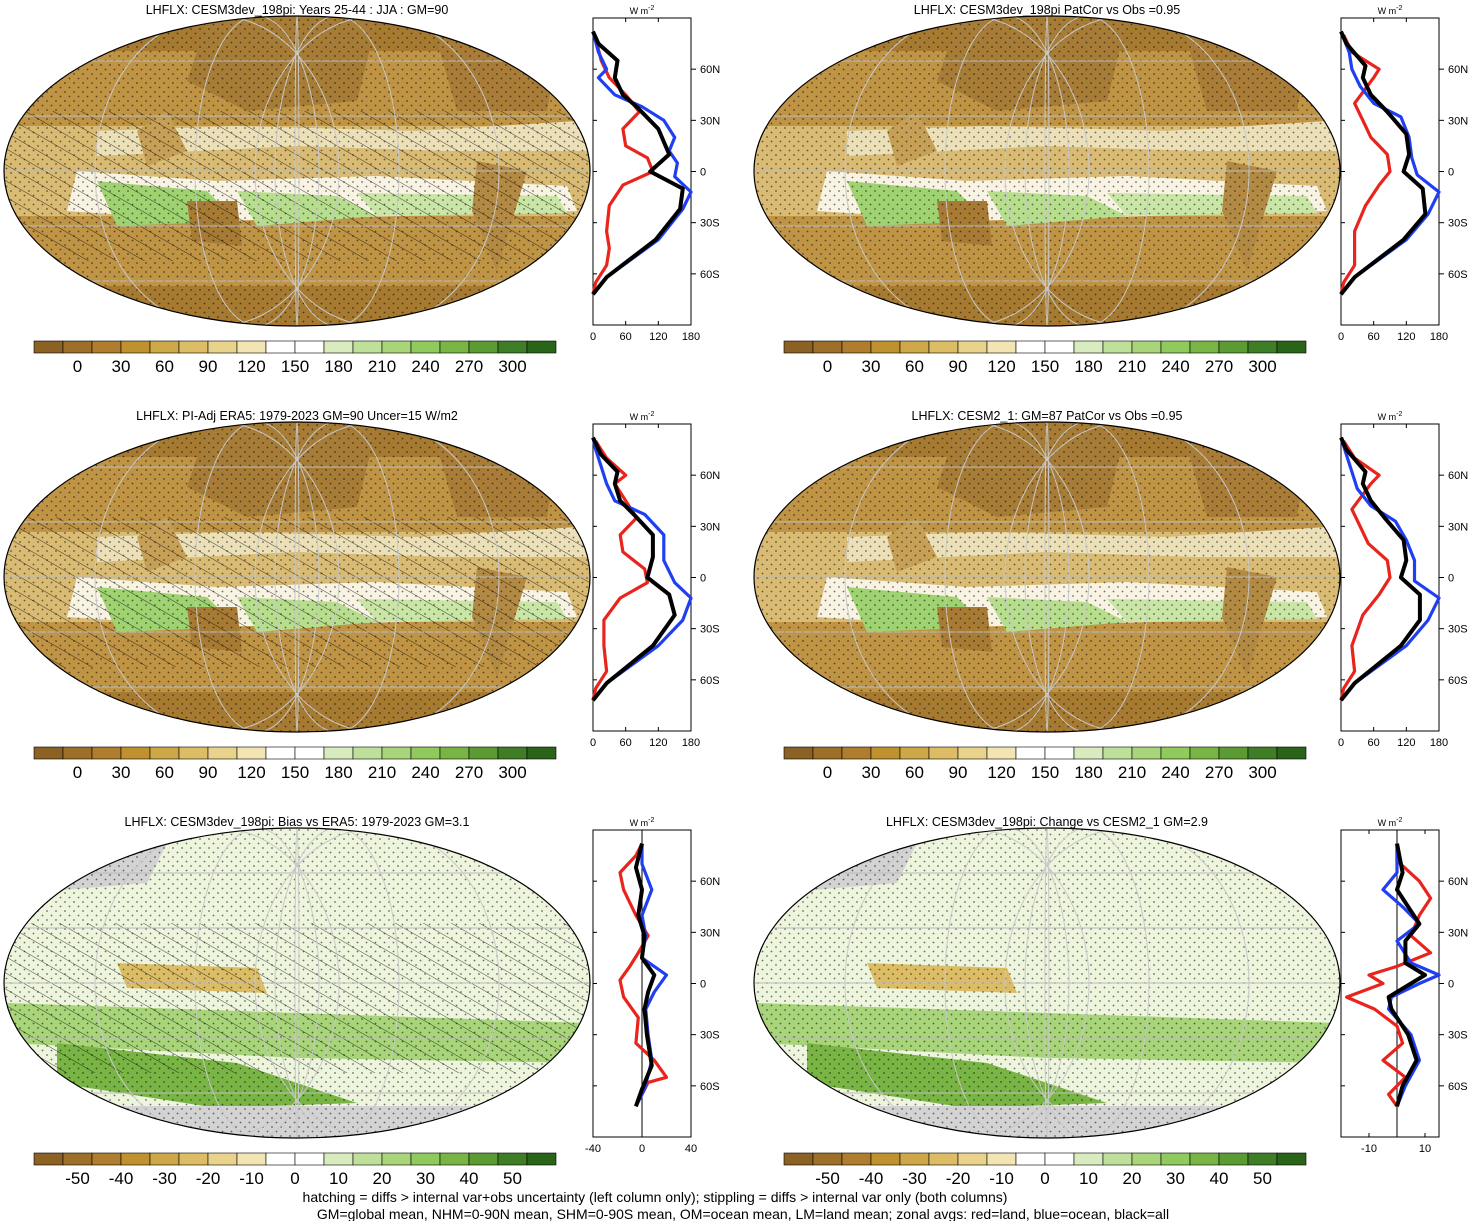 This screenshot has height=1221, width=1483. I want to click on colorbar-label: 40, so click(1219, 1178).